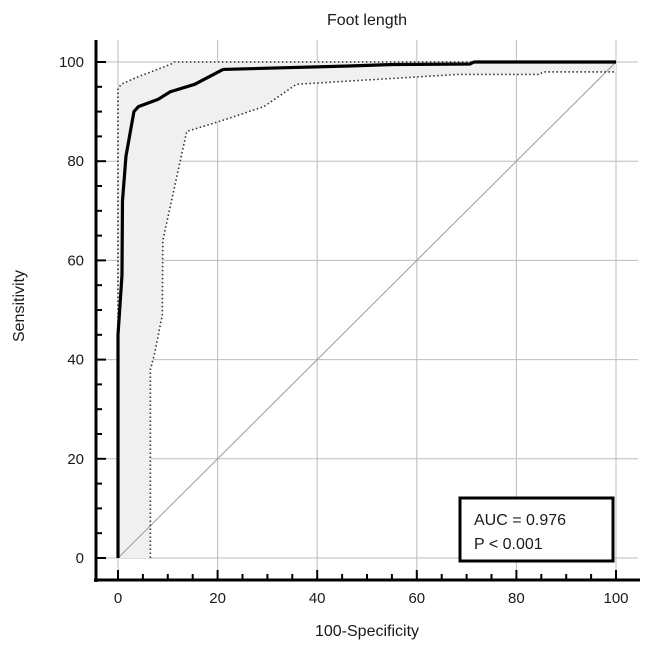  I want to click on y-tick-label-2: 40, so click(75, 360).